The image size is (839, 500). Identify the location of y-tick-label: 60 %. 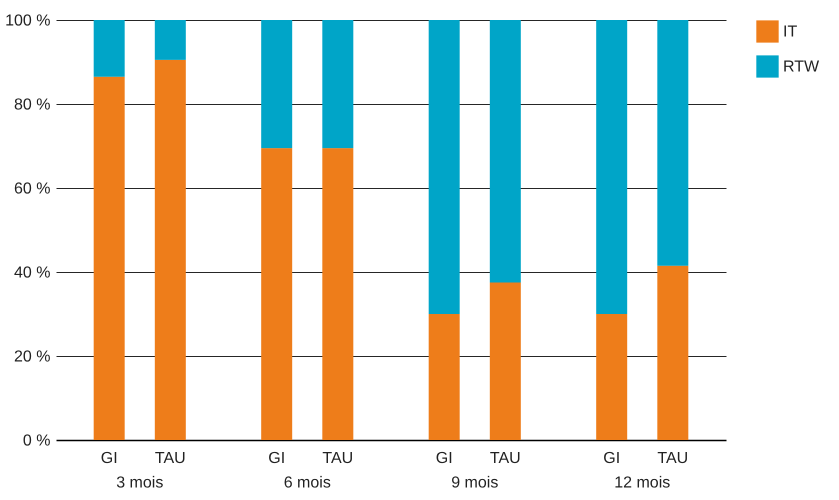
(32, 189).